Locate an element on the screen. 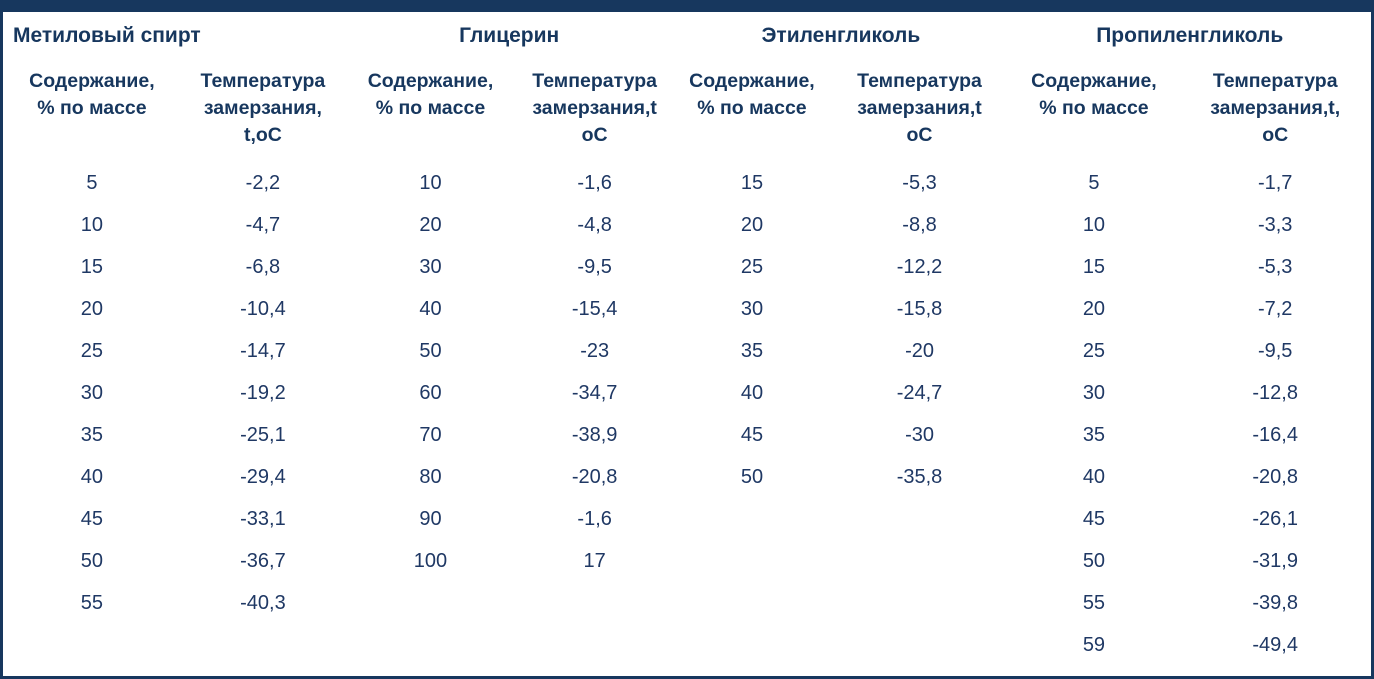 This screenshot has width=1374, height=679. temperature-cell: -33,1 is located at coordinates (263, 518).